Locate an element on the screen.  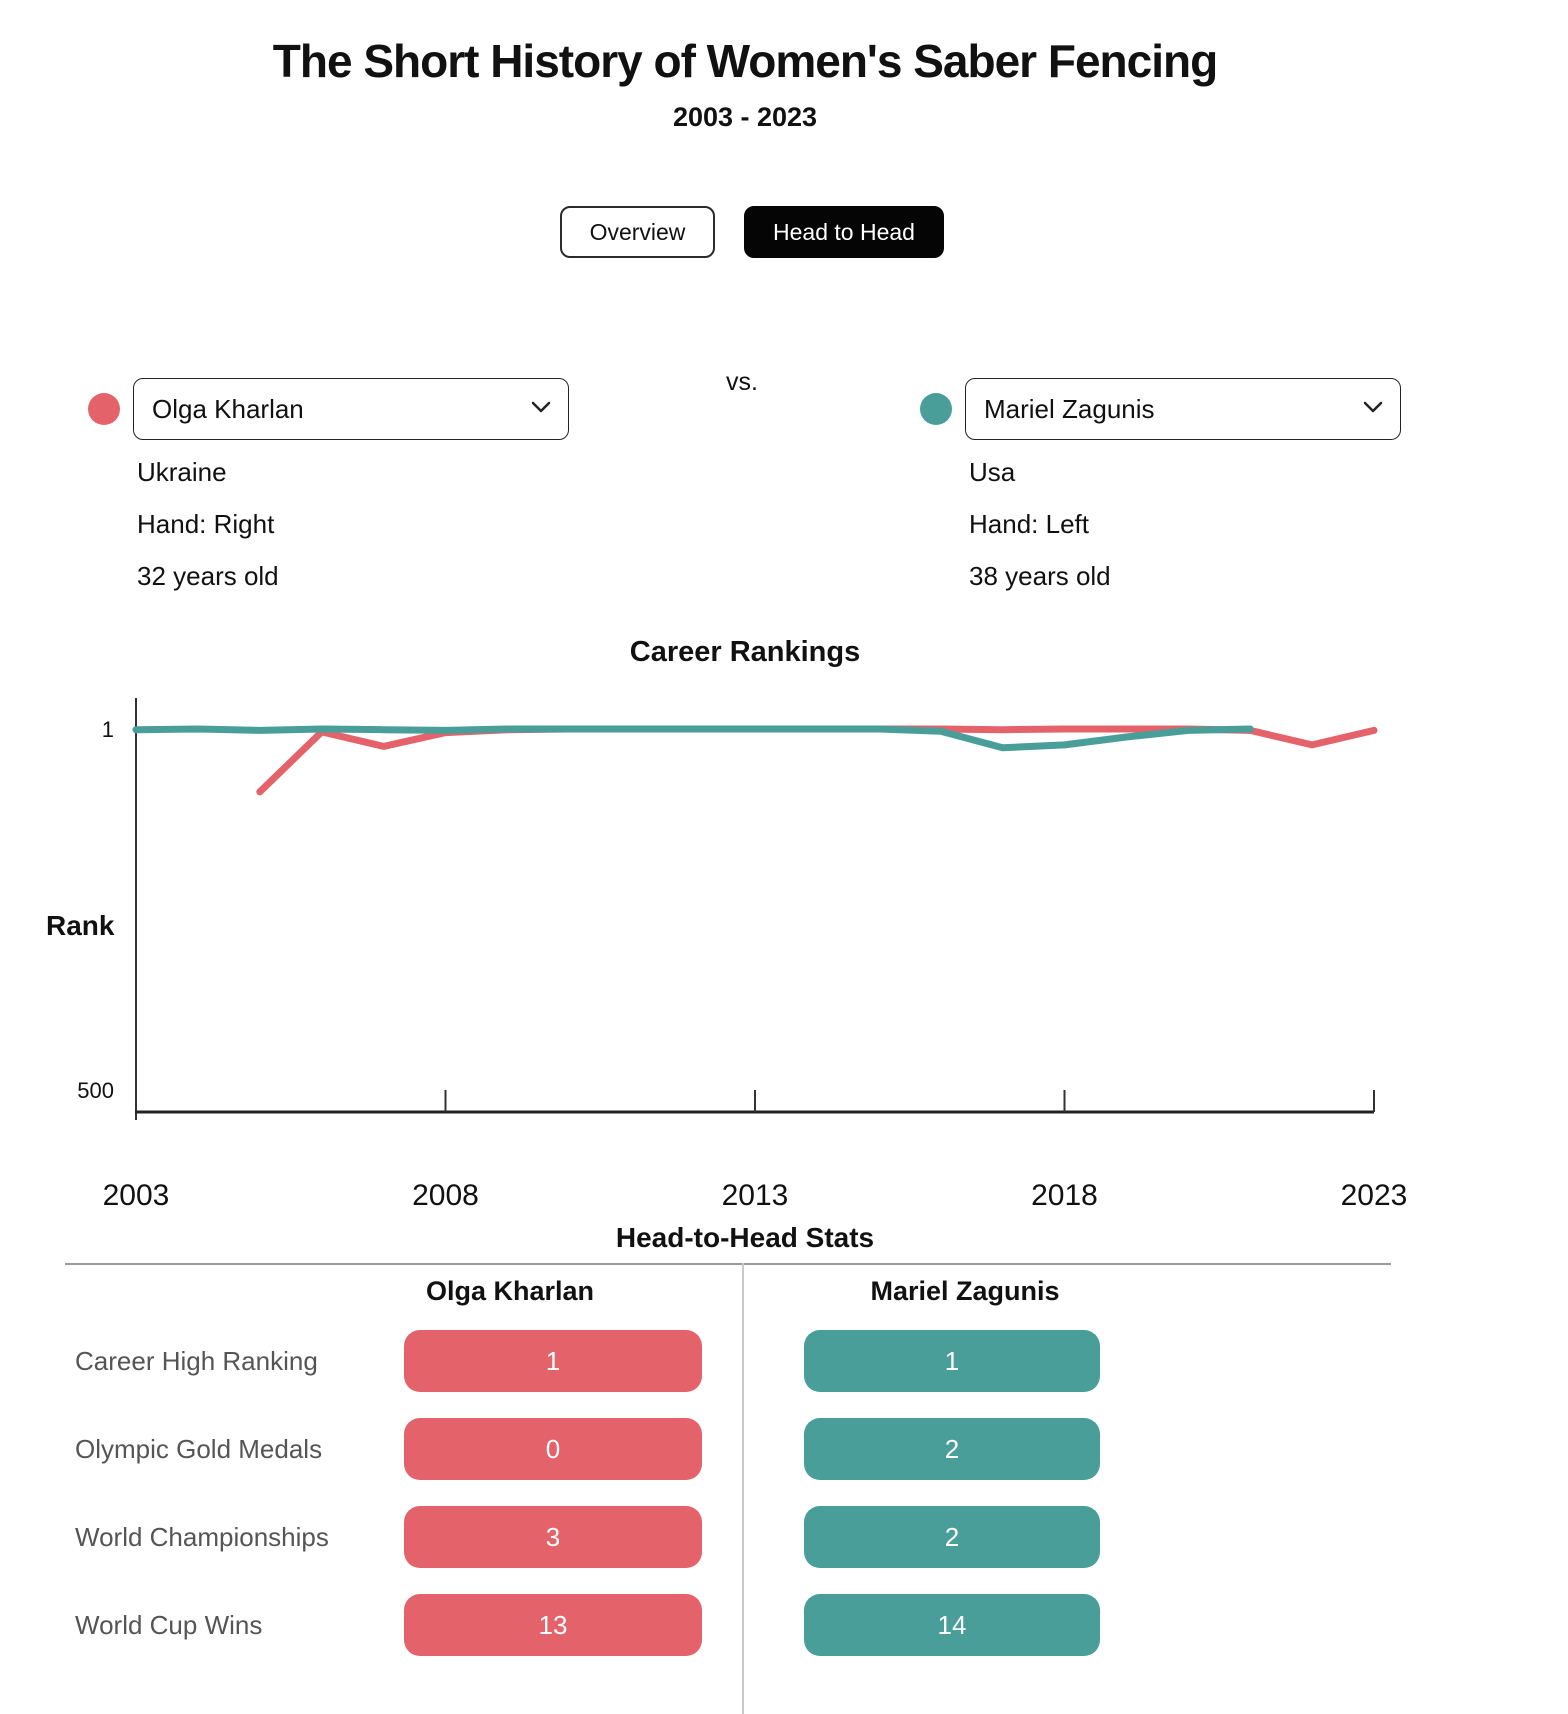
chart-title: Career Rankings is located at coordinates (745, 652).